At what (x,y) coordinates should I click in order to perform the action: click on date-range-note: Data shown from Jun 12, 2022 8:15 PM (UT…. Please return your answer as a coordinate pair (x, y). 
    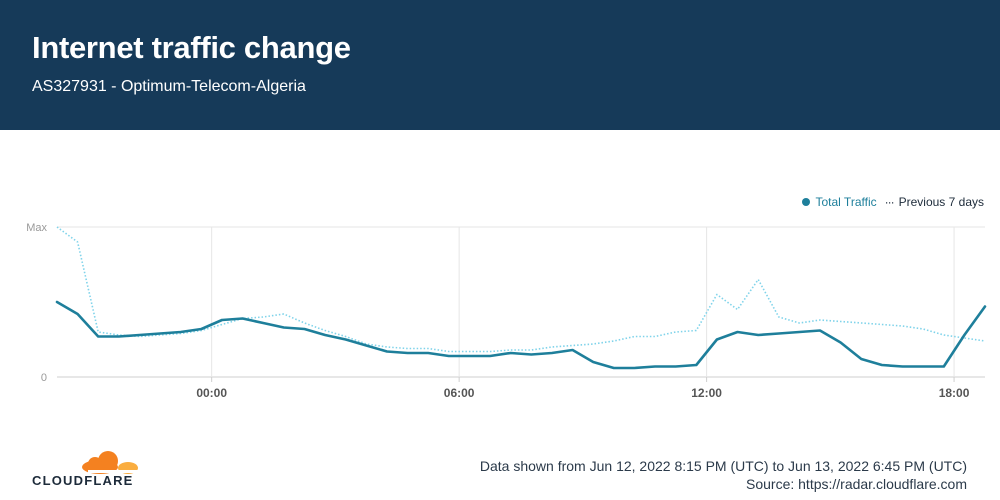
    Looking at the image, I should click on (723, 466).